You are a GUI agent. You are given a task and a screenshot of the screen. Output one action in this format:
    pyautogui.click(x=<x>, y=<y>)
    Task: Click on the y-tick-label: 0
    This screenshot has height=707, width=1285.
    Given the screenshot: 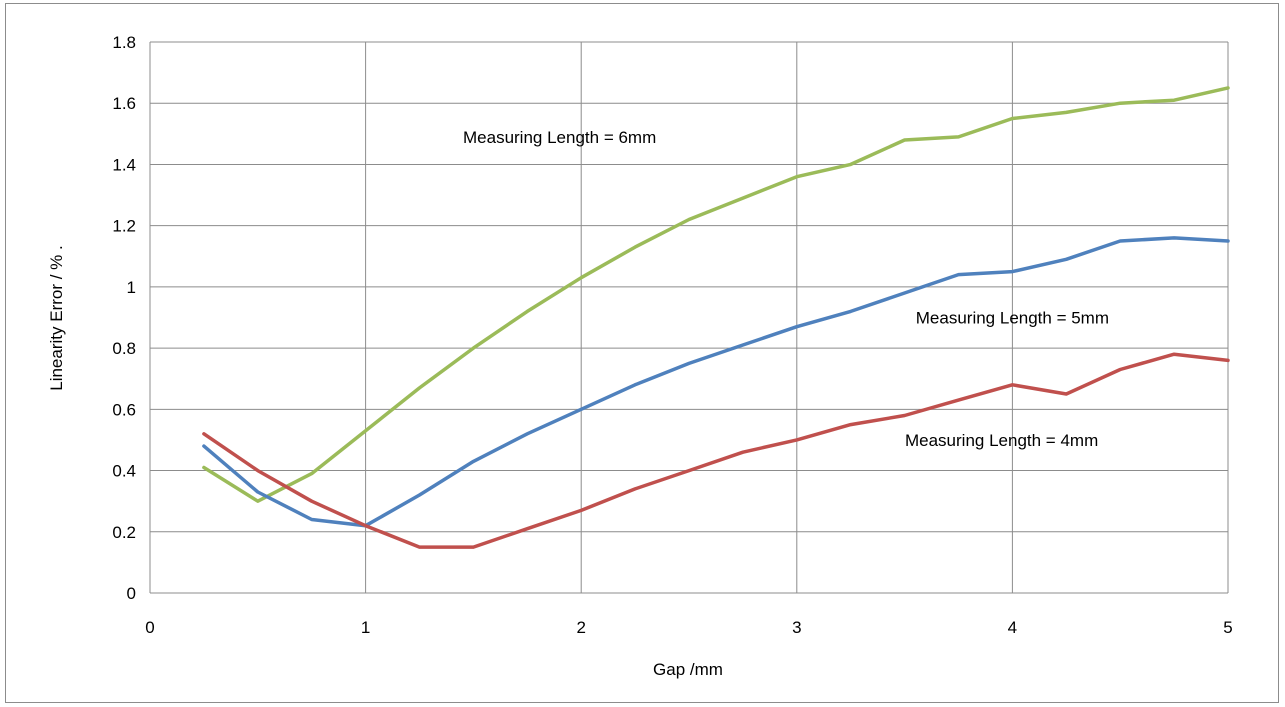 What is the action you would take?
    pyautogui.click(x=131, y=593)
    